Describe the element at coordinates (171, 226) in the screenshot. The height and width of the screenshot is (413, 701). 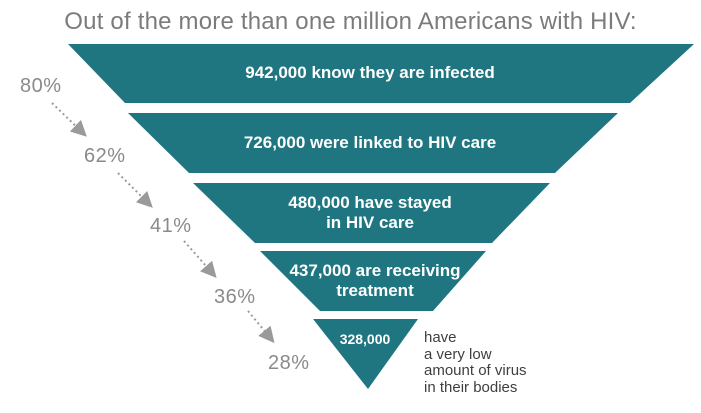
I see `step-percent-3: 41%` at that location.